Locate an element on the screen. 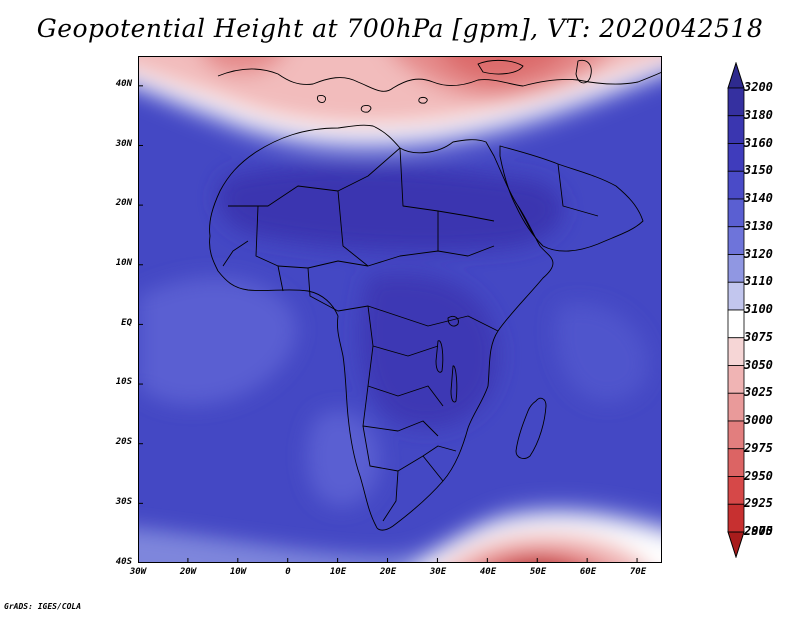  colorbar-label-2875: 2875 is located at coordinates (758, 531).